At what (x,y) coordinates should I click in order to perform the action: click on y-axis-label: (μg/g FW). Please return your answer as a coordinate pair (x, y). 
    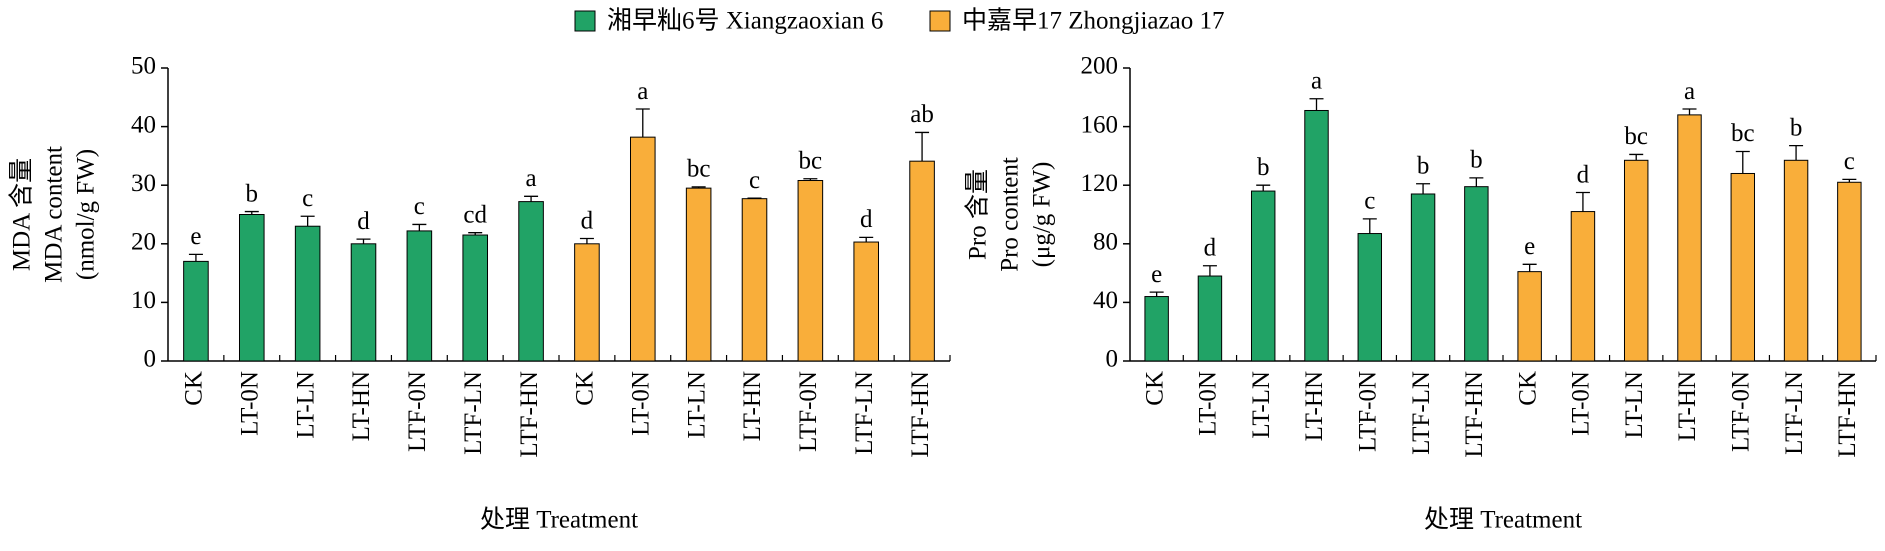
    Looking at the image, I should click on (1042, 215).